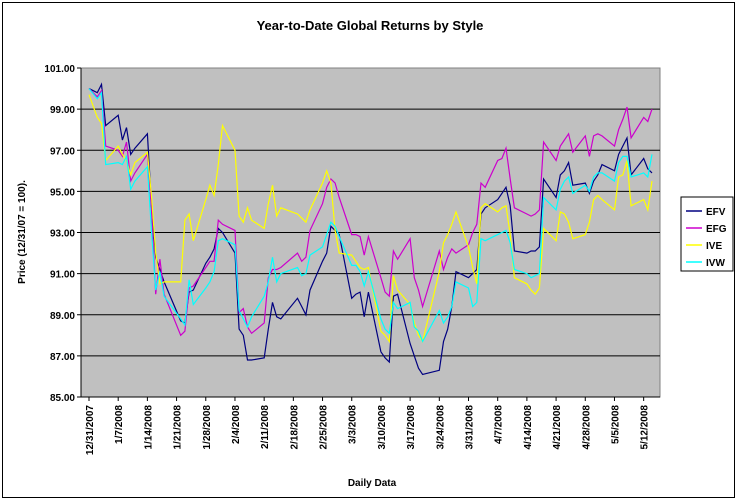 Image resolution: width=739 pixels, height=502 pixels. What do you see at coordinates (382, 427) in the screenshot?
I see `x-tick-label: 3/10/2008` at bounding box center [382, 427].